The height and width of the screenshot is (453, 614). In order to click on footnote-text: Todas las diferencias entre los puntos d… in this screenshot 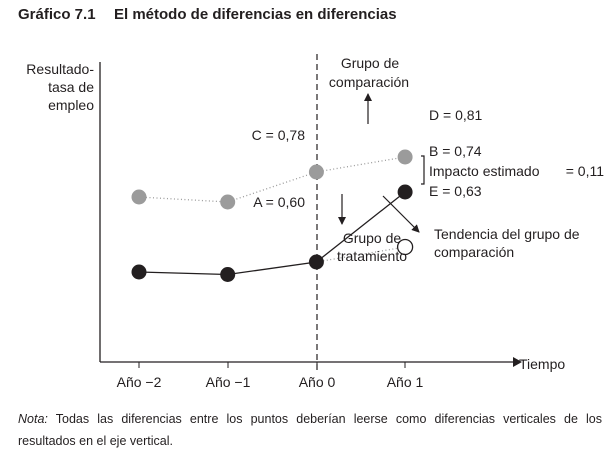, I will do `click(310, 430)`.